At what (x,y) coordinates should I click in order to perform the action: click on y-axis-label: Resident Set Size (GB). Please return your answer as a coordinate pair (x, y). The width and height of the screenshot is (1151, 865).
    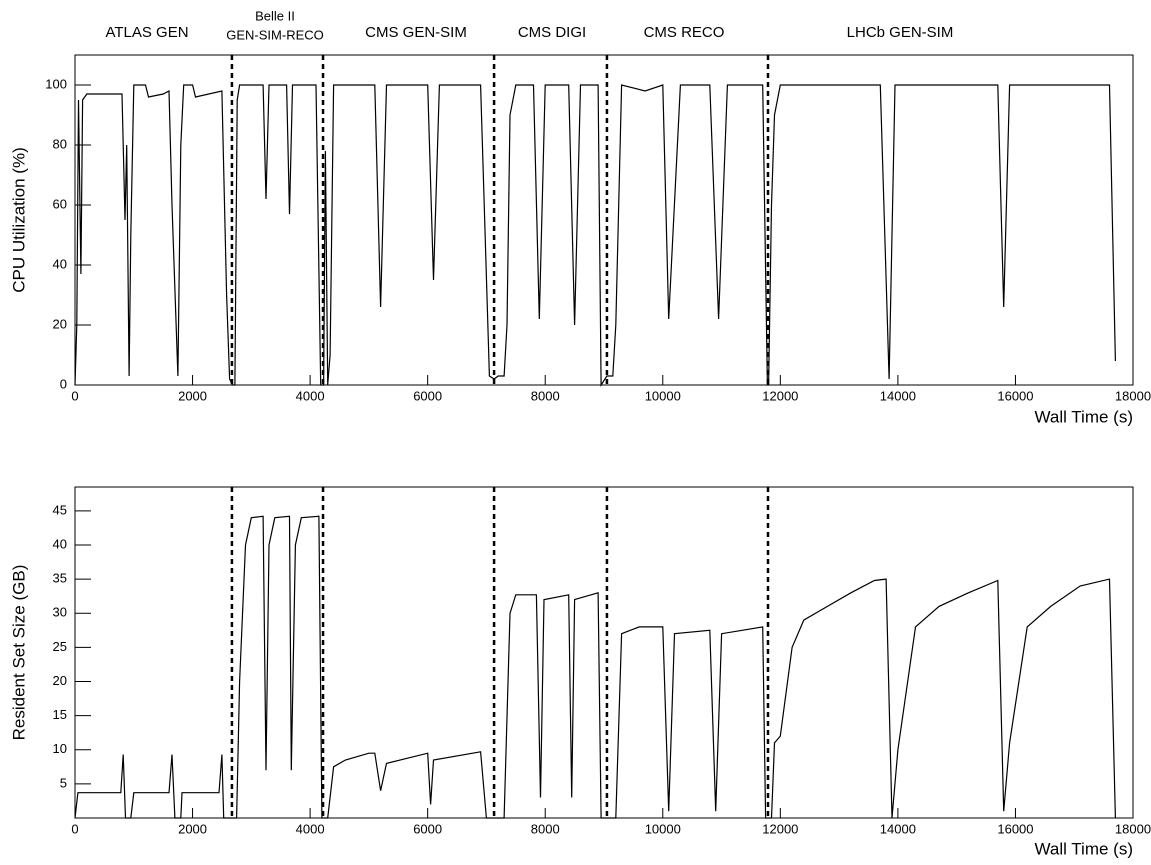
    Looking at the image, I should click on (18, 653).